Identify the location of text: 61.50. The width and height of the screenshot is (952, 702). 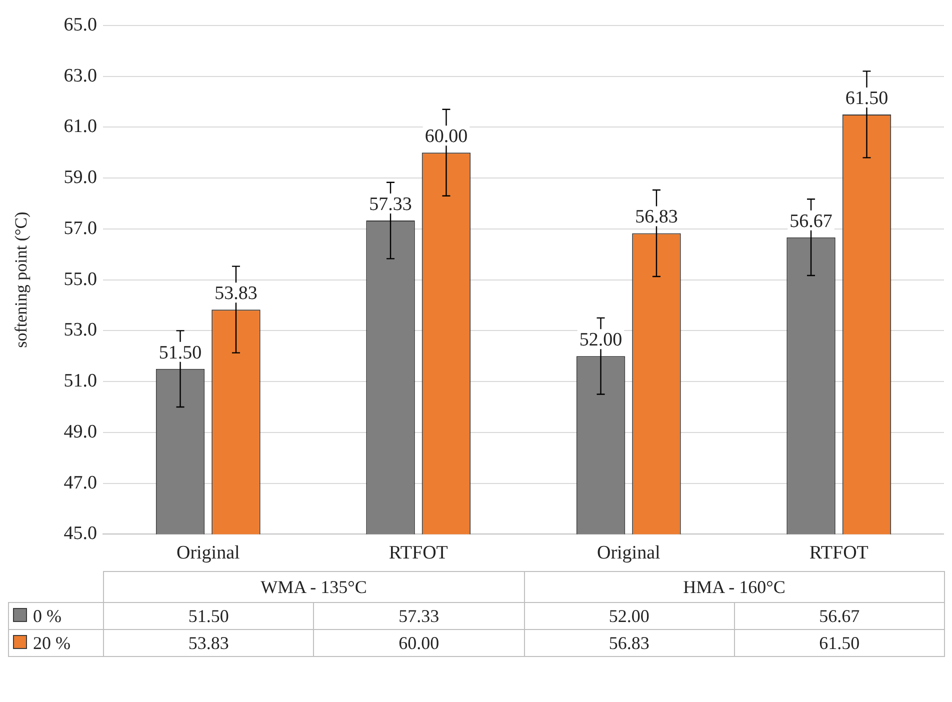
(866, 98).